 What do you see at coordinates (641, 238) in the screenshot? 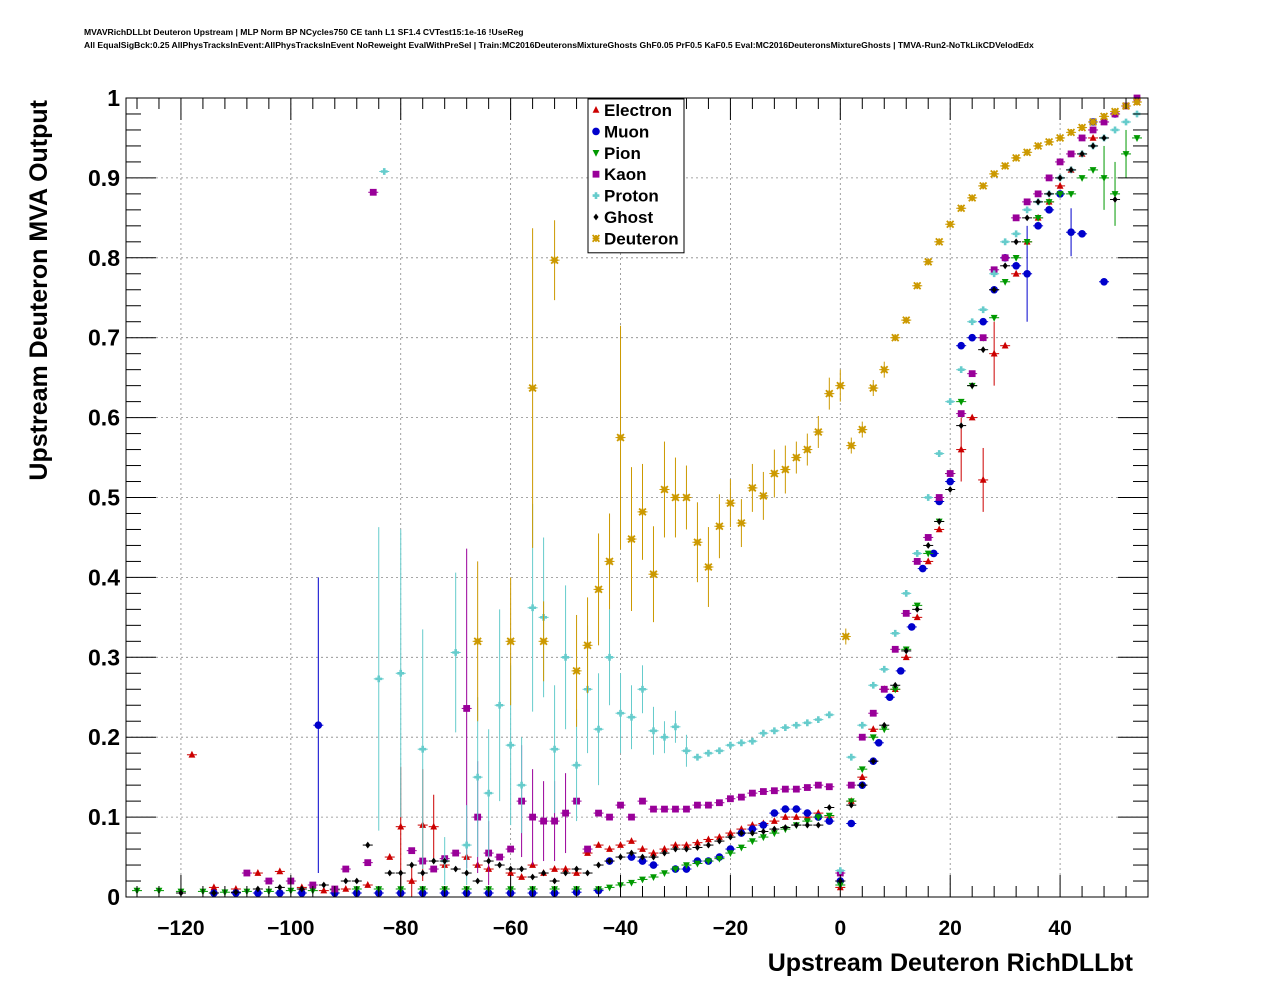
I see `legend-label: Deuteron` at bounding box center [641, 238].